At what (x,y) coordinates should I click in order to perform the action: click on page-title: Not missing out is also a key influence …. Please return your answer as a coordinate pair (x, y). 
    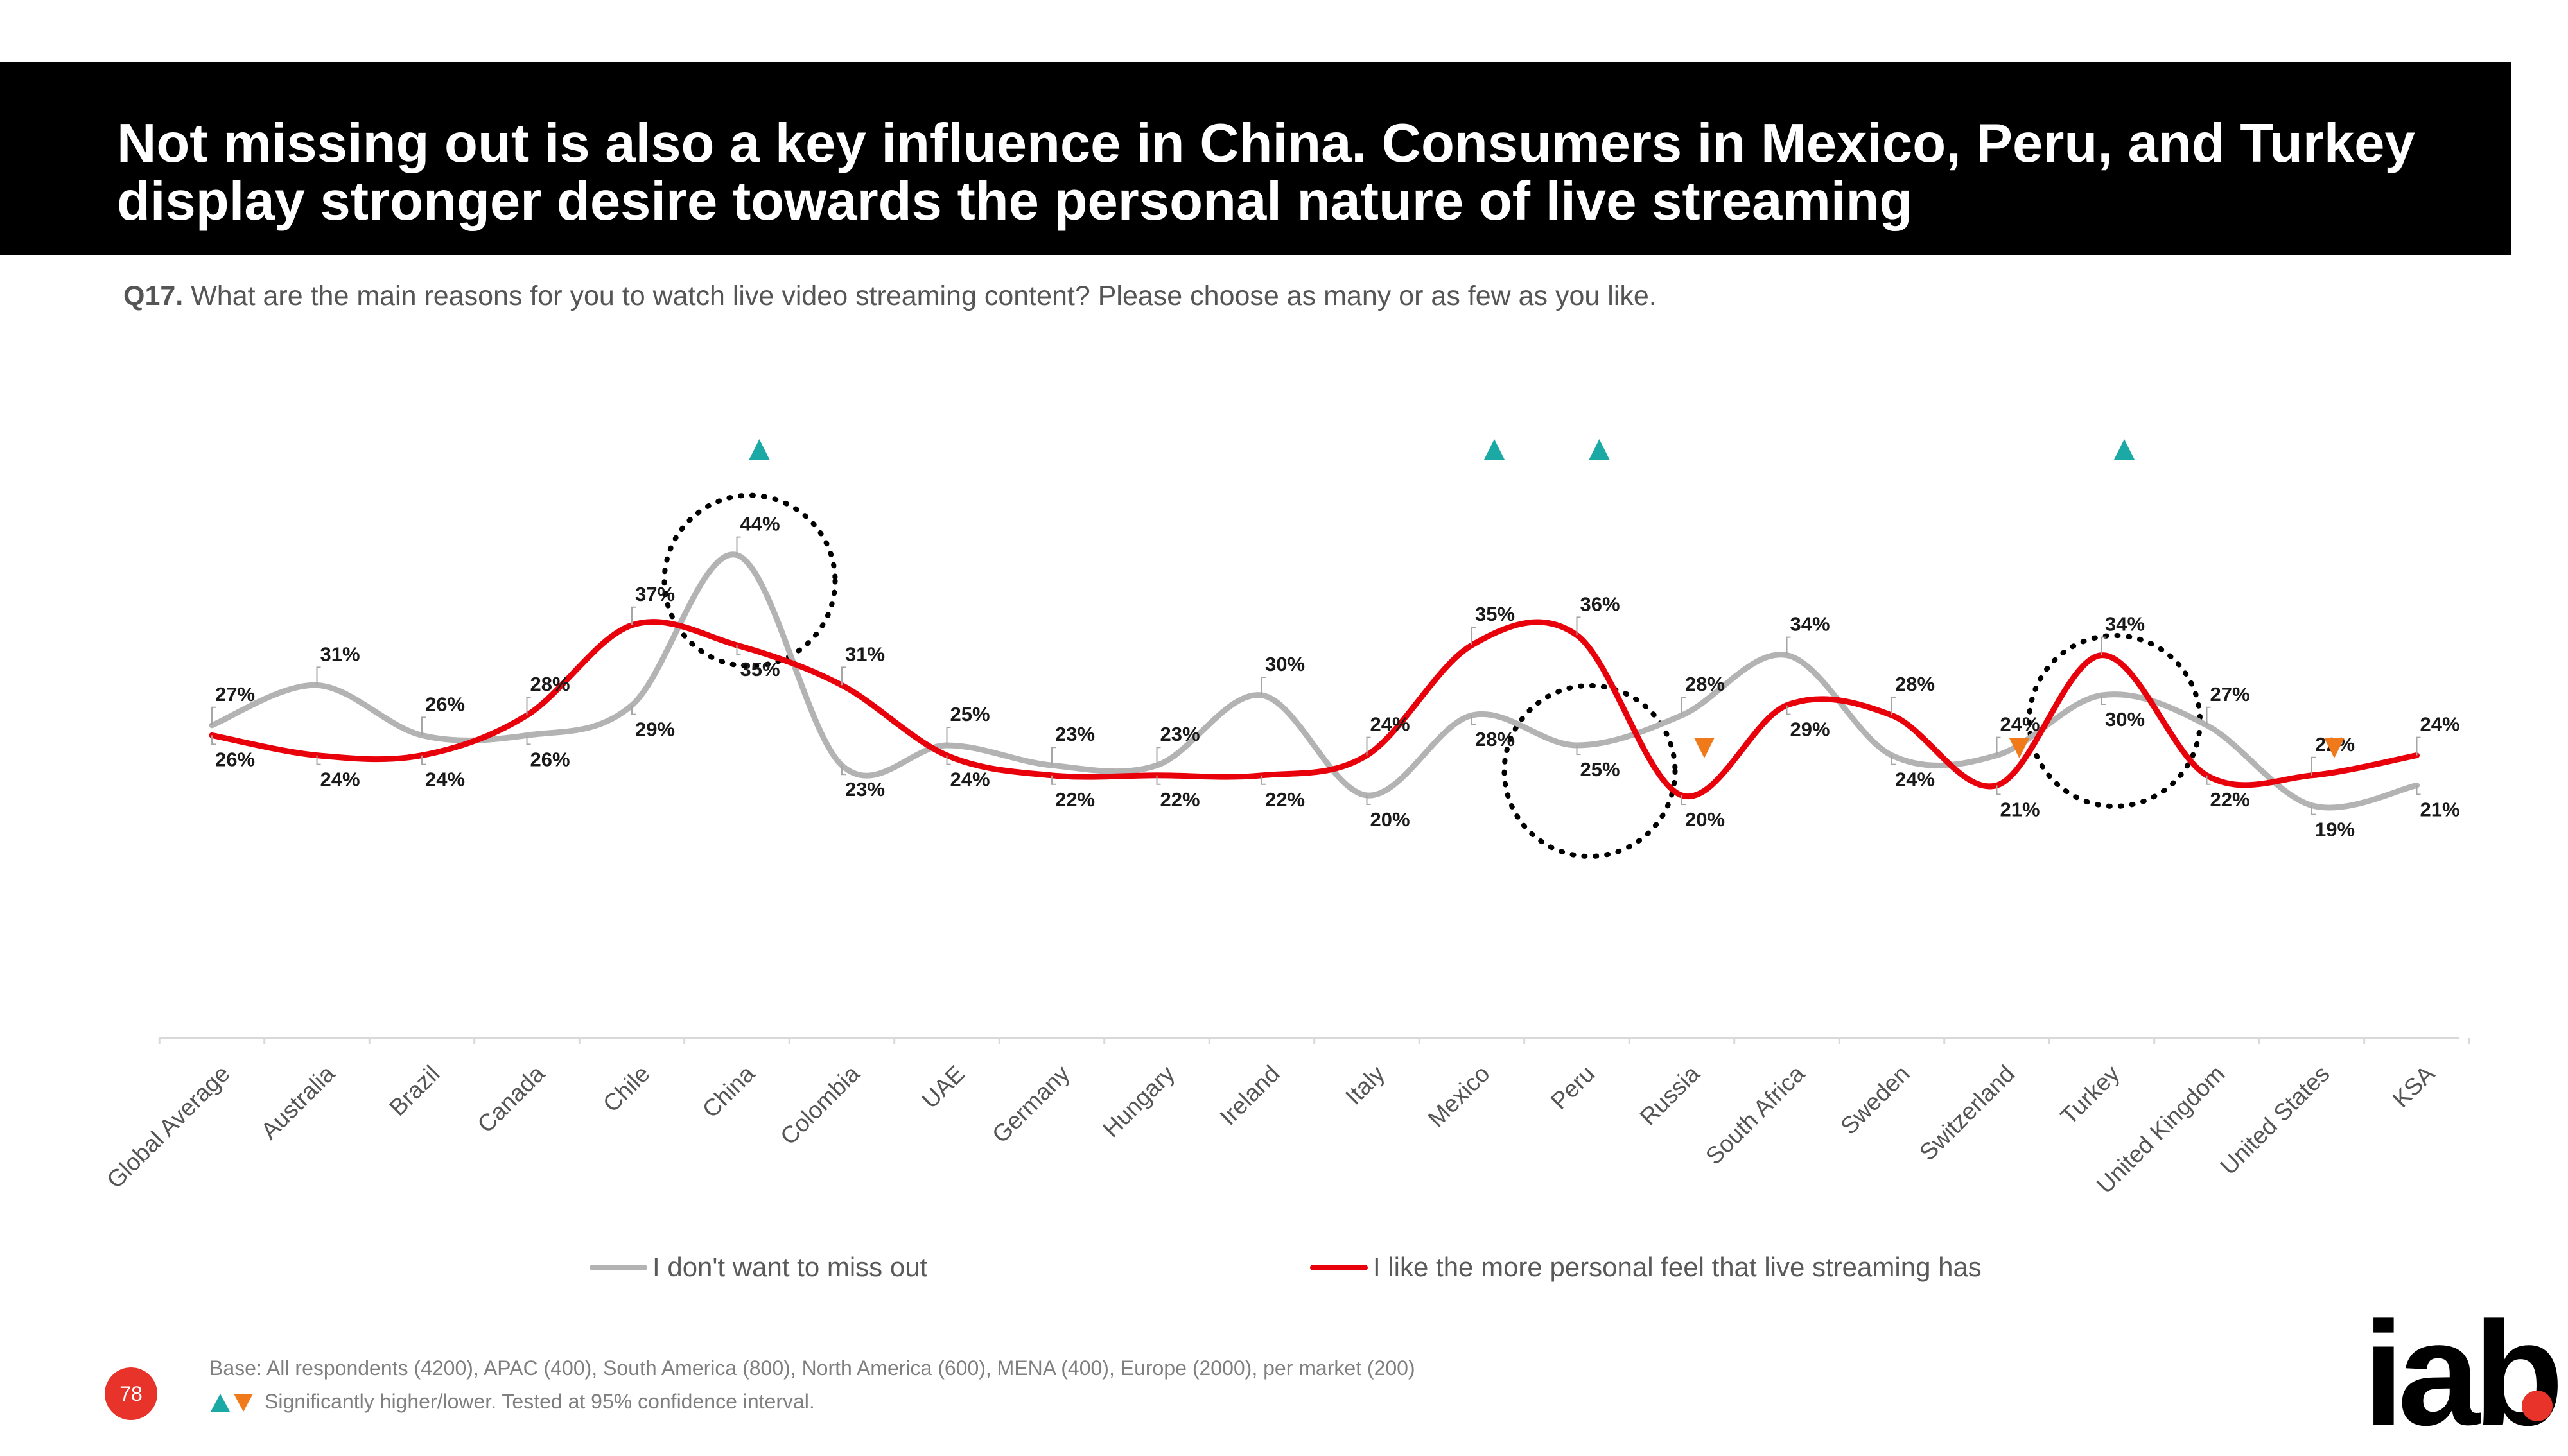
    Looking at the image, I should click on (1266, 172).